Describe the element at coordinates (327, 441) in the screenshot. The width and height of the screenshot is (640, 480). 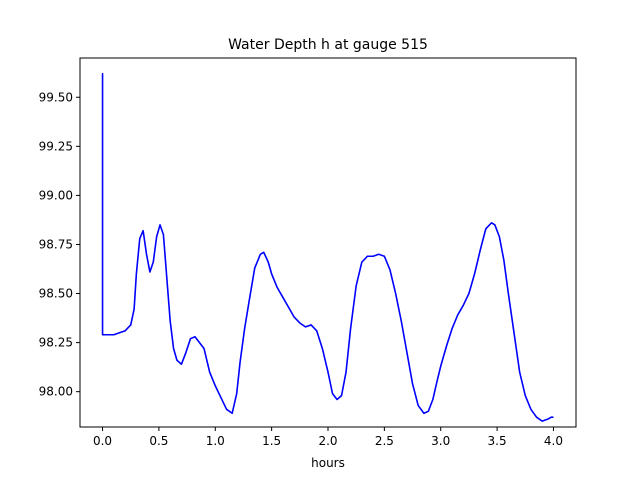
I see `x-tick-label: 2.0` at that location.